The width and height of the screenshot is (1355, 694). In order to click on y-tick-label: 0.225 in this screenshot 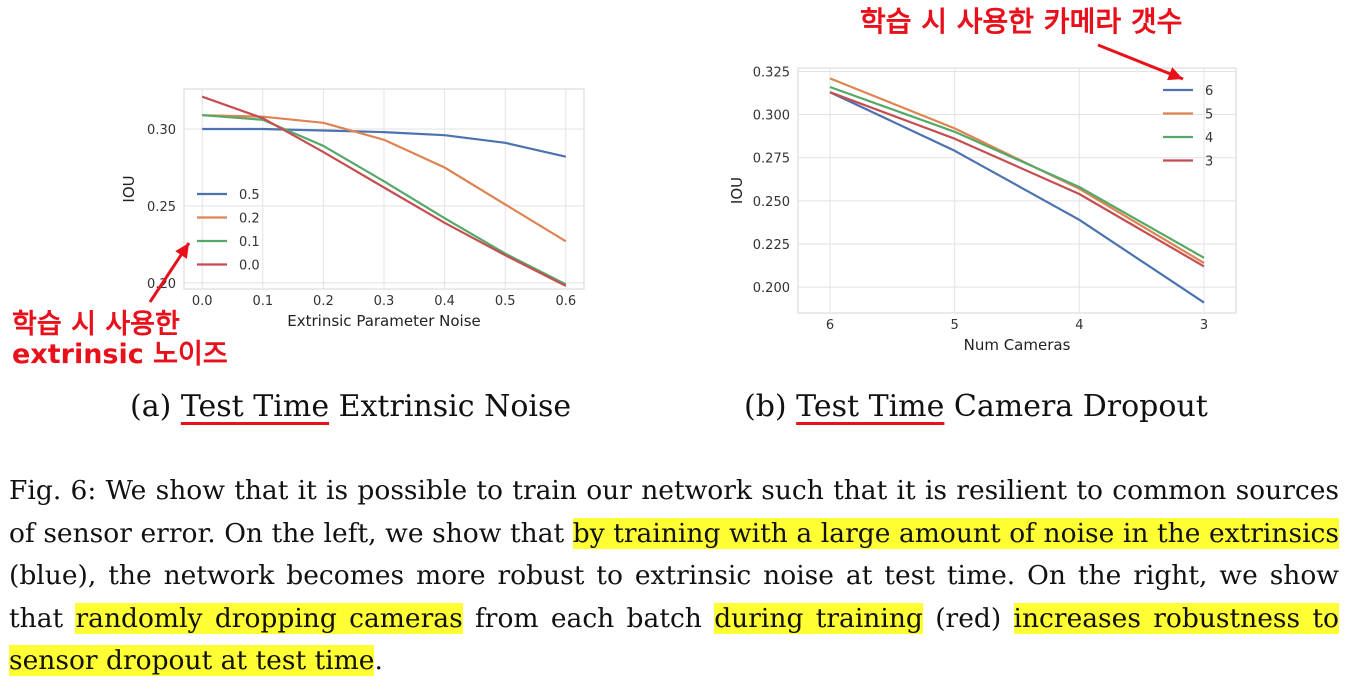, I will do `click(771, 245)`.